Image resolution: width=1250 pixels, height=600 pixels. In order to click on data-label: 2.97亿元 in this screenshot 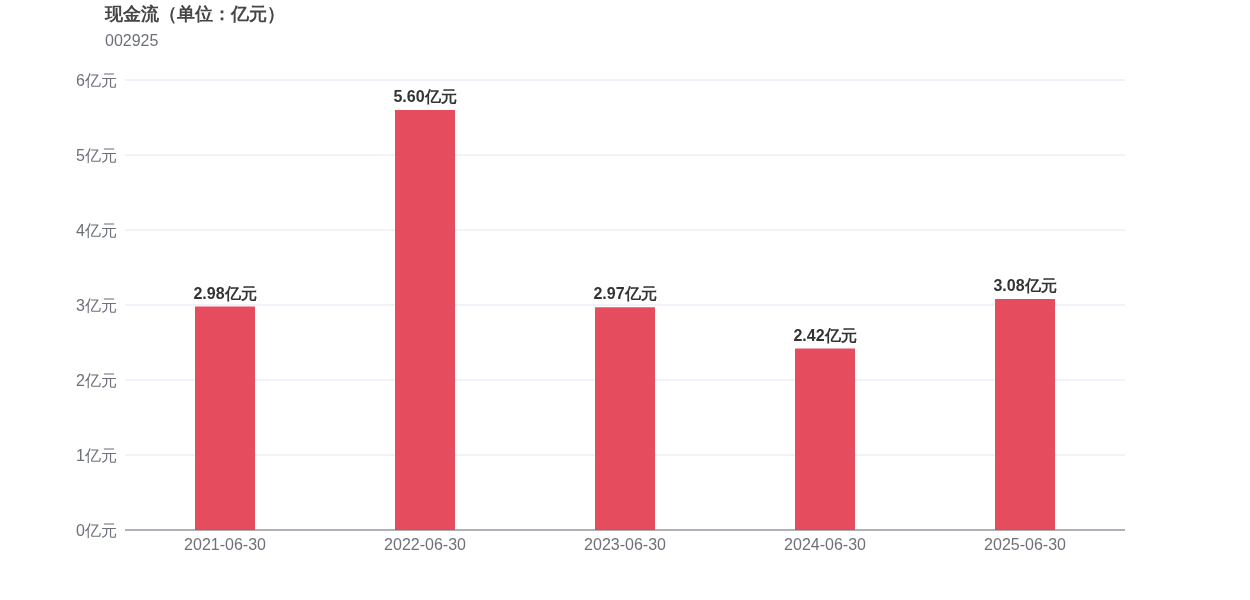, I will do `click(625, 294)`.